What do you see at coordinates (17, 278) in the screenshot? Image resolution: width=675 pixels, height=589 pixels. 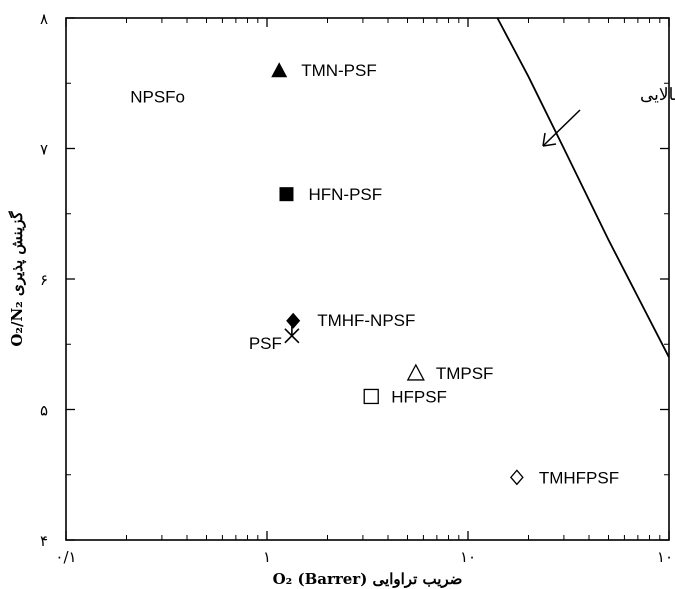 I see `y-axis-title: گزینش پذیری O₂/N₂` at bounding box center [17, 278].